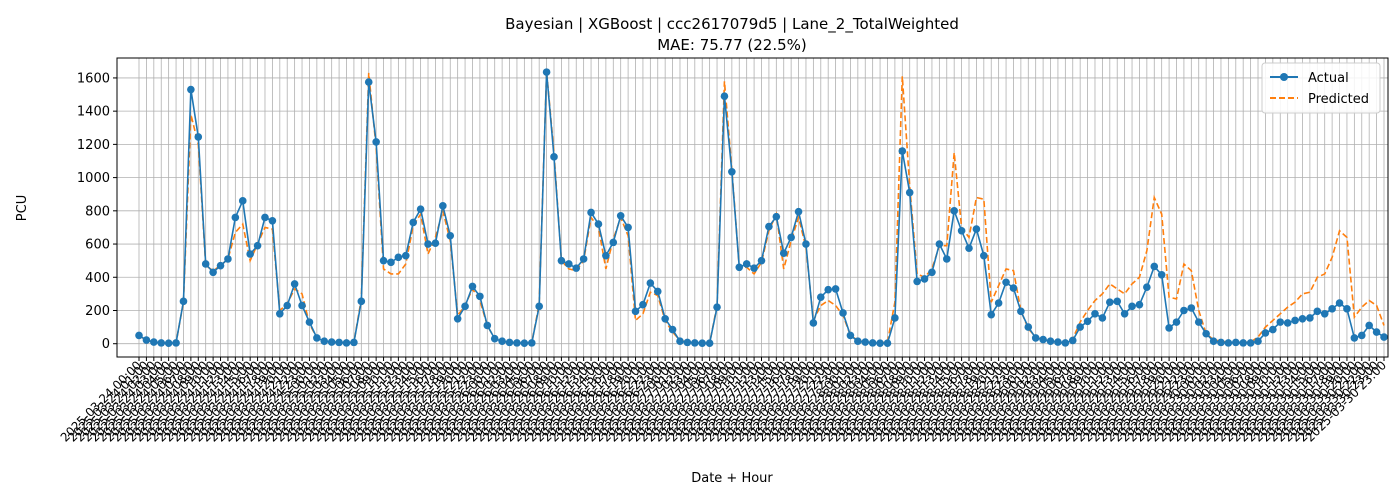  What do you see at coordinates (97, 211) in the screenshot?
I see `y-axis: 0 200 400 600 800 1000 1200 1400 1600` at bounding box center [97, 211].